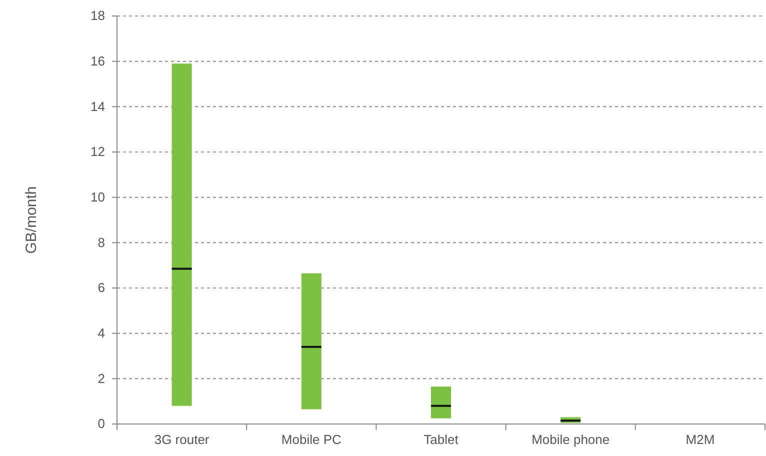 This screenshot has width=766, height=456. What do you see at coordinates (97, 106) in the screenshot?
I see `y-tick-label: 14` at bounding box center [97, 106].